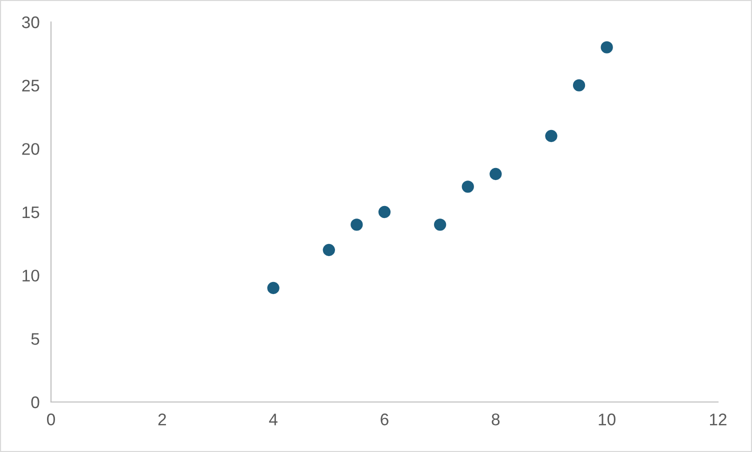 The width and height of the screenshot is (752, 452). What do you see at coordinates (31, 149) in the screenshot?
I see `y-tick-label: 20` at bounding box center [31, 149].